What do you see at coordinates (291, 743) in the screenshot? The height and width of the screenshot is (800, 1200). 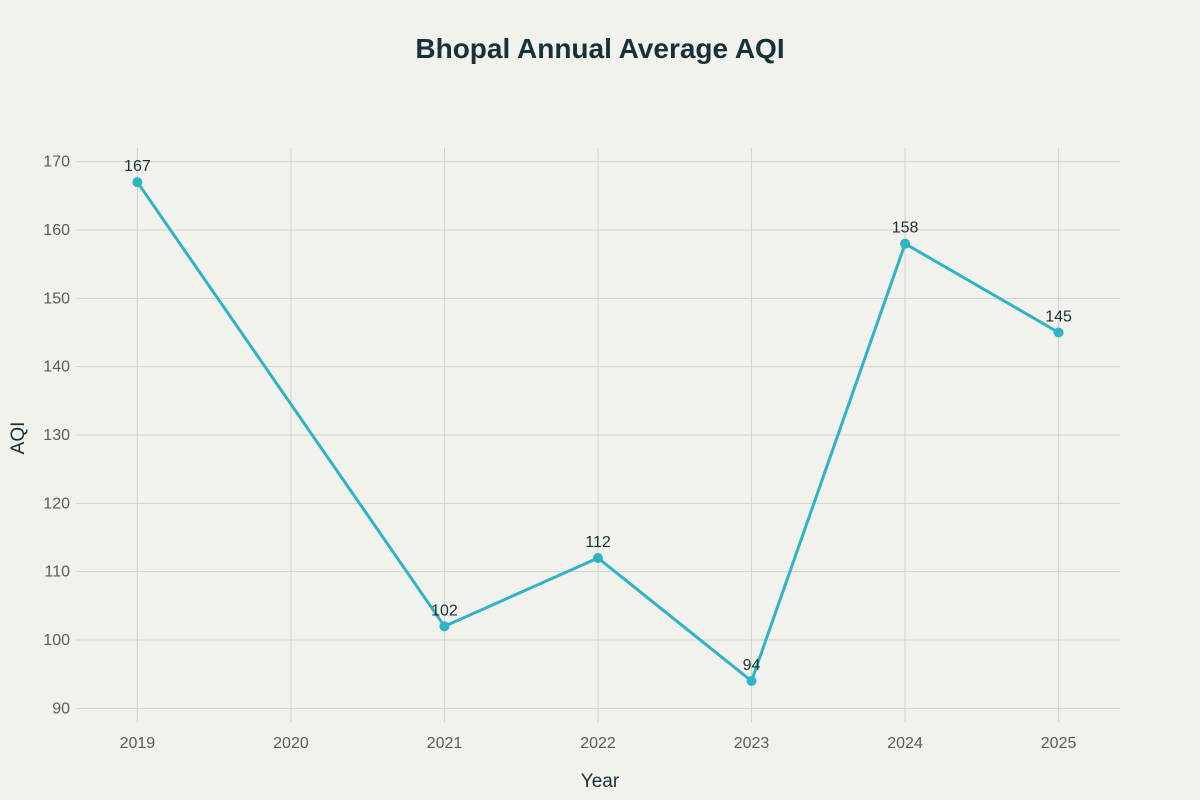 I see `x-tick-label: 2020` at bounding box center [291, 743].